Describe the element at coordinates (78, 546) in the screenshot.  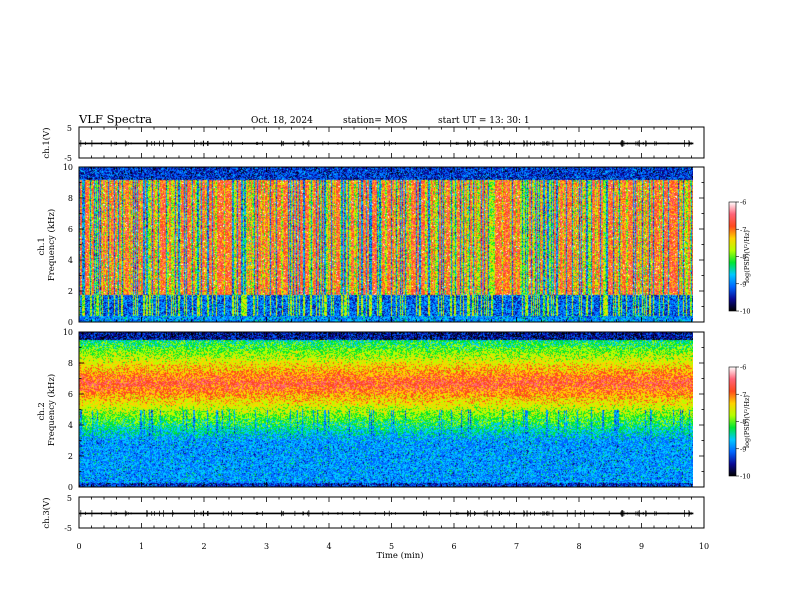
I see `time-tick-label: 0` at that location.